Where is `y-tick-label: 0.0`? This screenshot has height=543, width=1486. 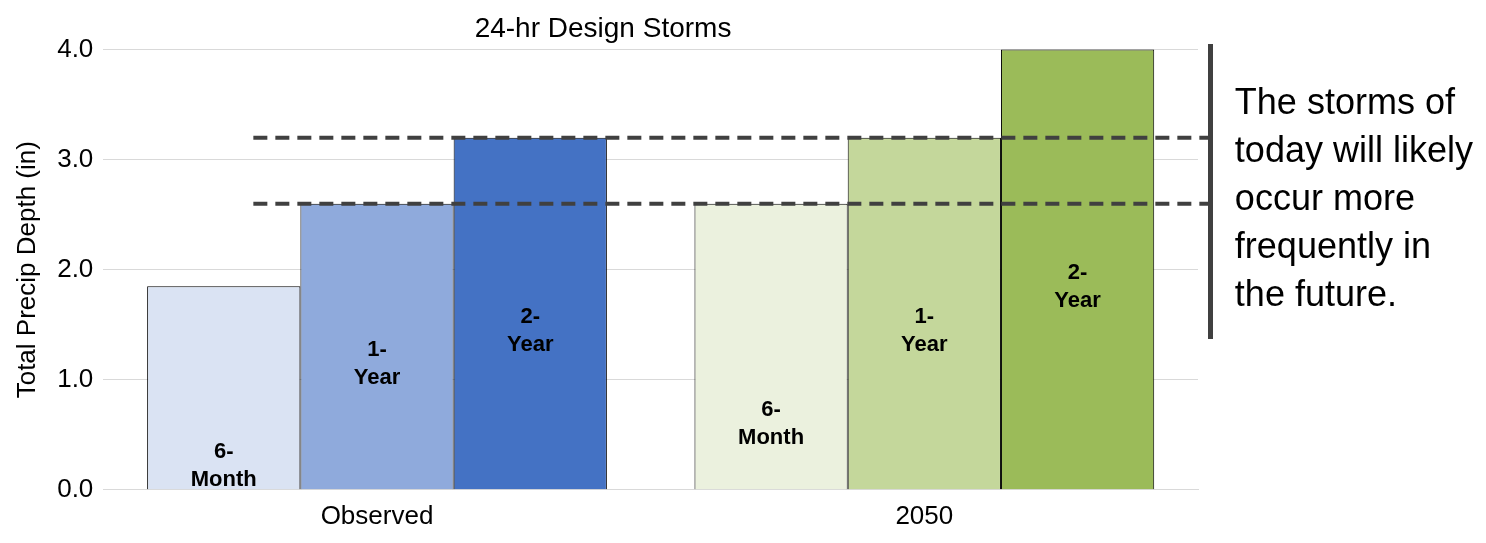
y-tick-label: 0.0 is located at coordinates (75, 487).